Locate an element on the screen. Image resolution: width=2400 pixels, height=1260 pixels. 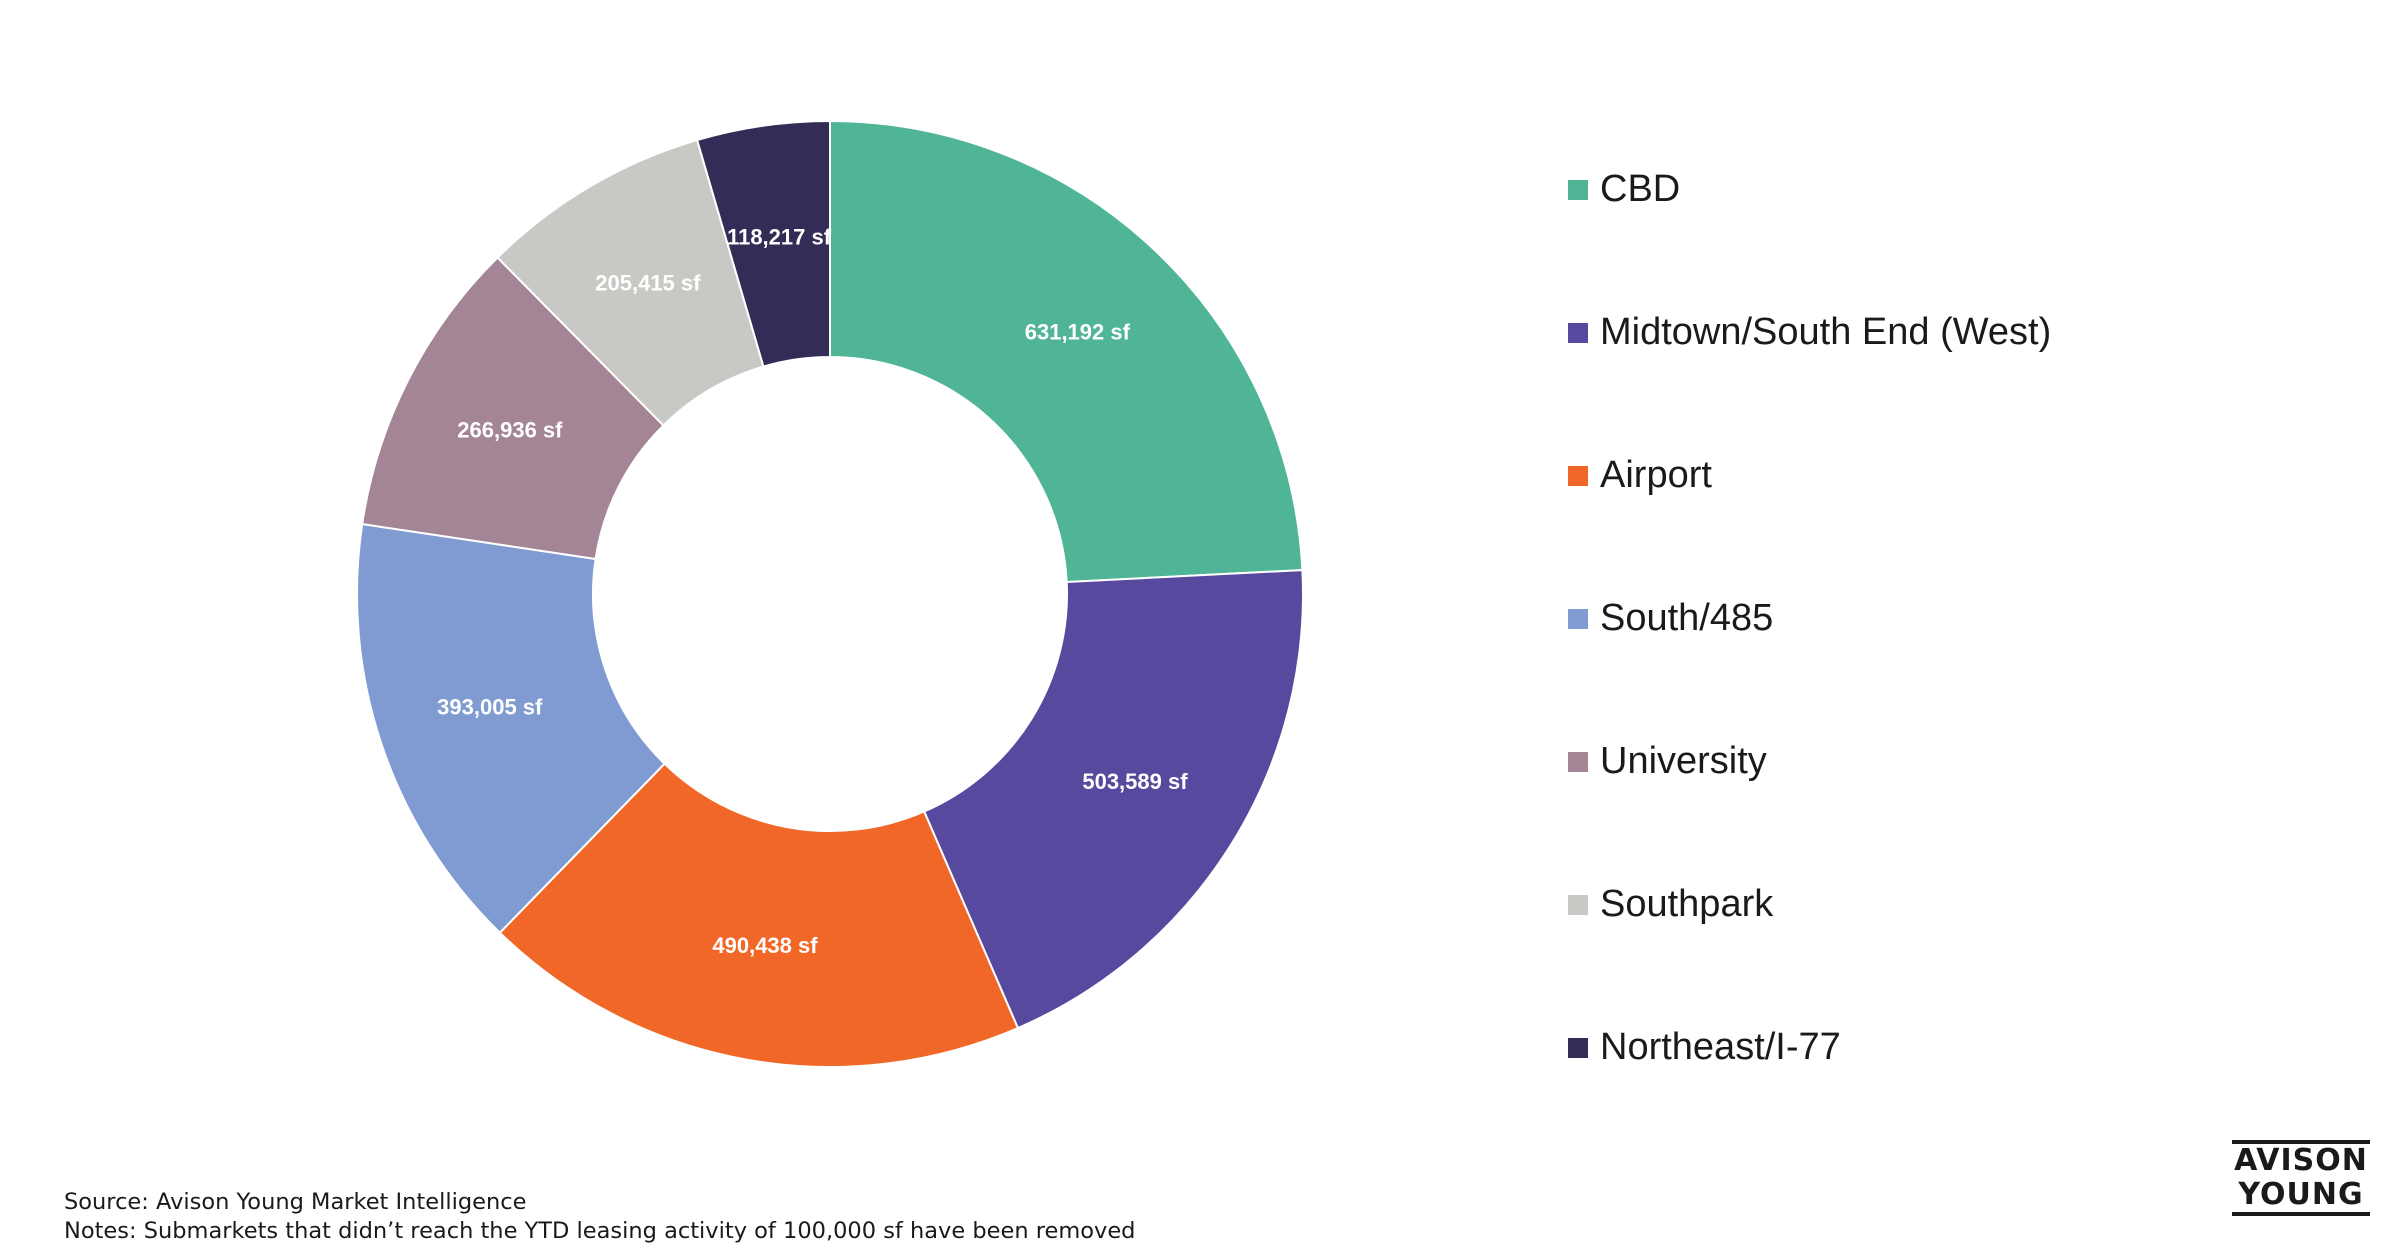
legend-label-2: Airport is located at coordinates (1656, 475).